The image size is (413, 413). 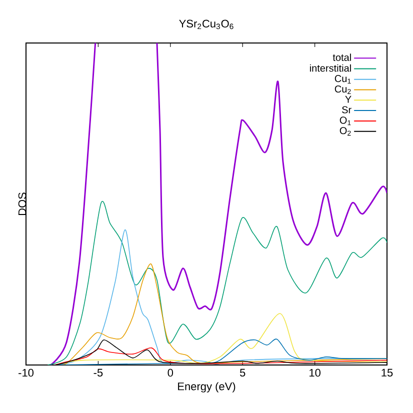 What do you see at coordinates (342, 79) in the screenshot?
I see `legend-label: Cu$_{1}$` at bounding box center [342, 79].